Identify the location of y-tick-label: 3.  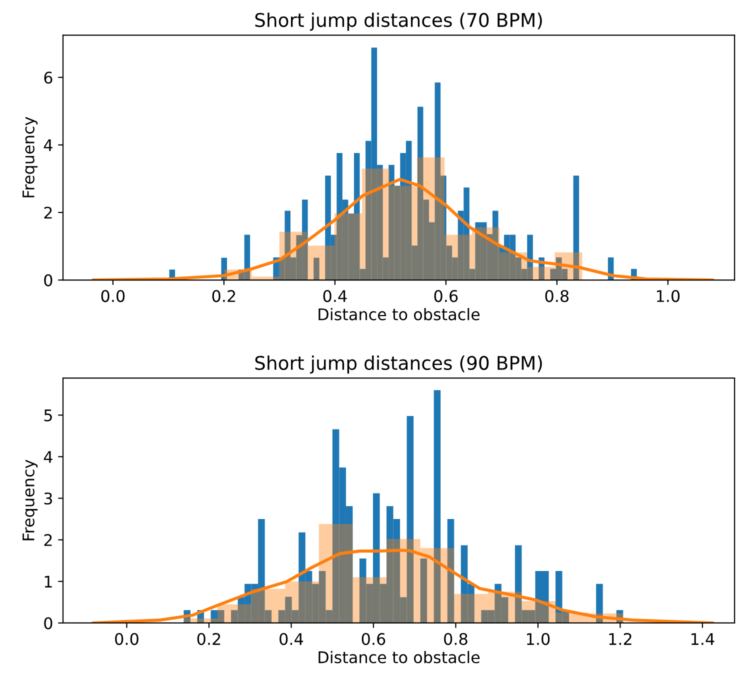
(48, 498).